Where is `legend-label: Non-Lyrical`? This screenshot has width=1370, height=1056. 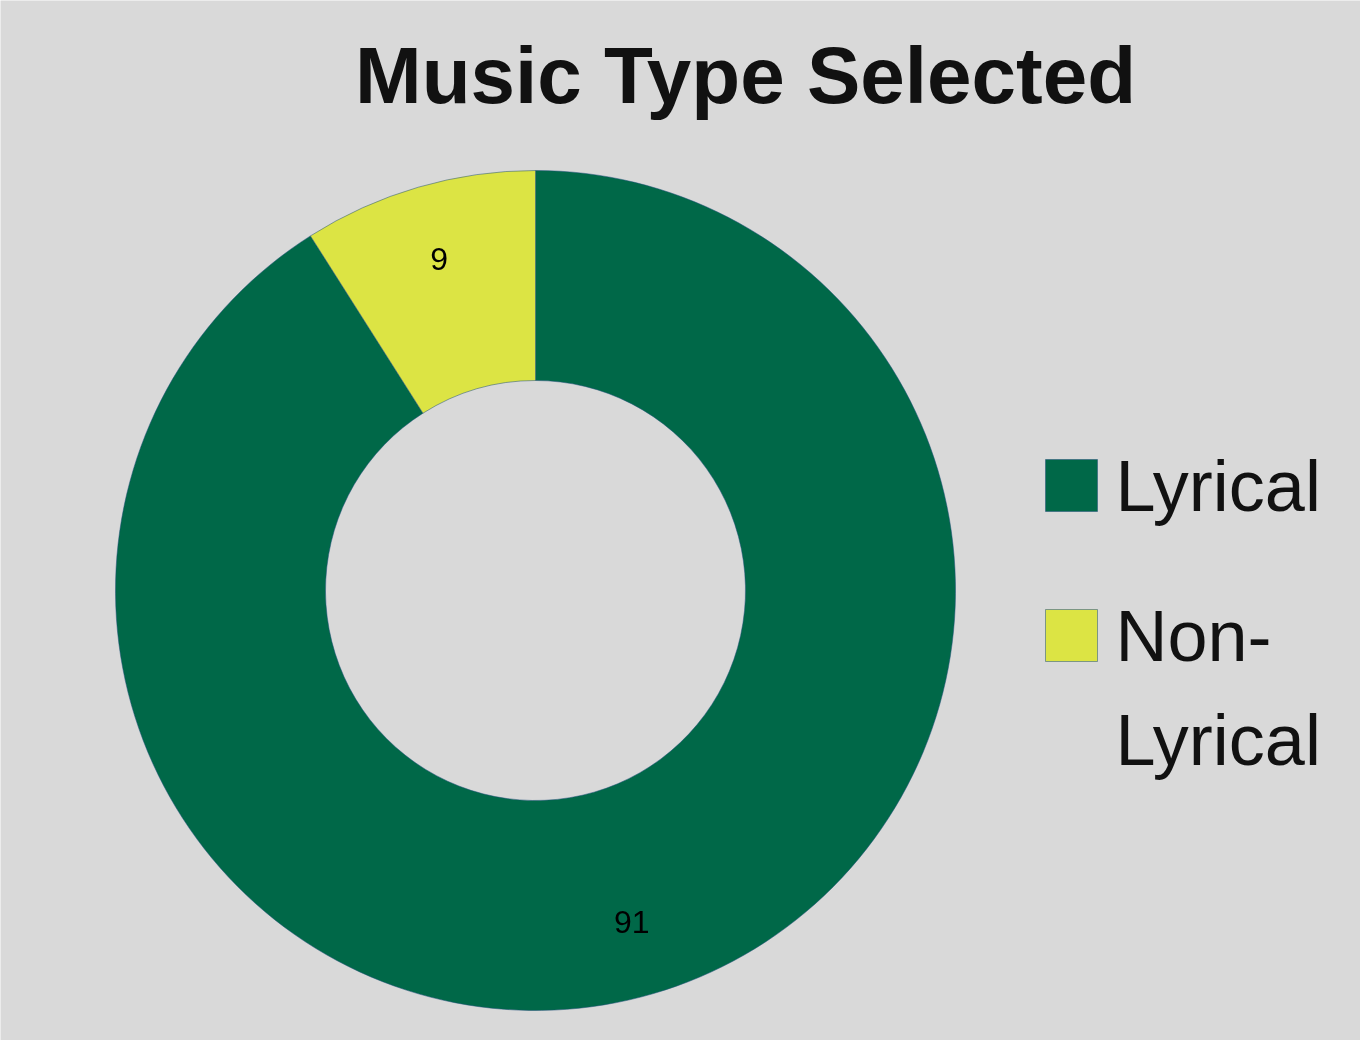 legend-label: Non-Lyrical is located at coordinates (1218, 687).